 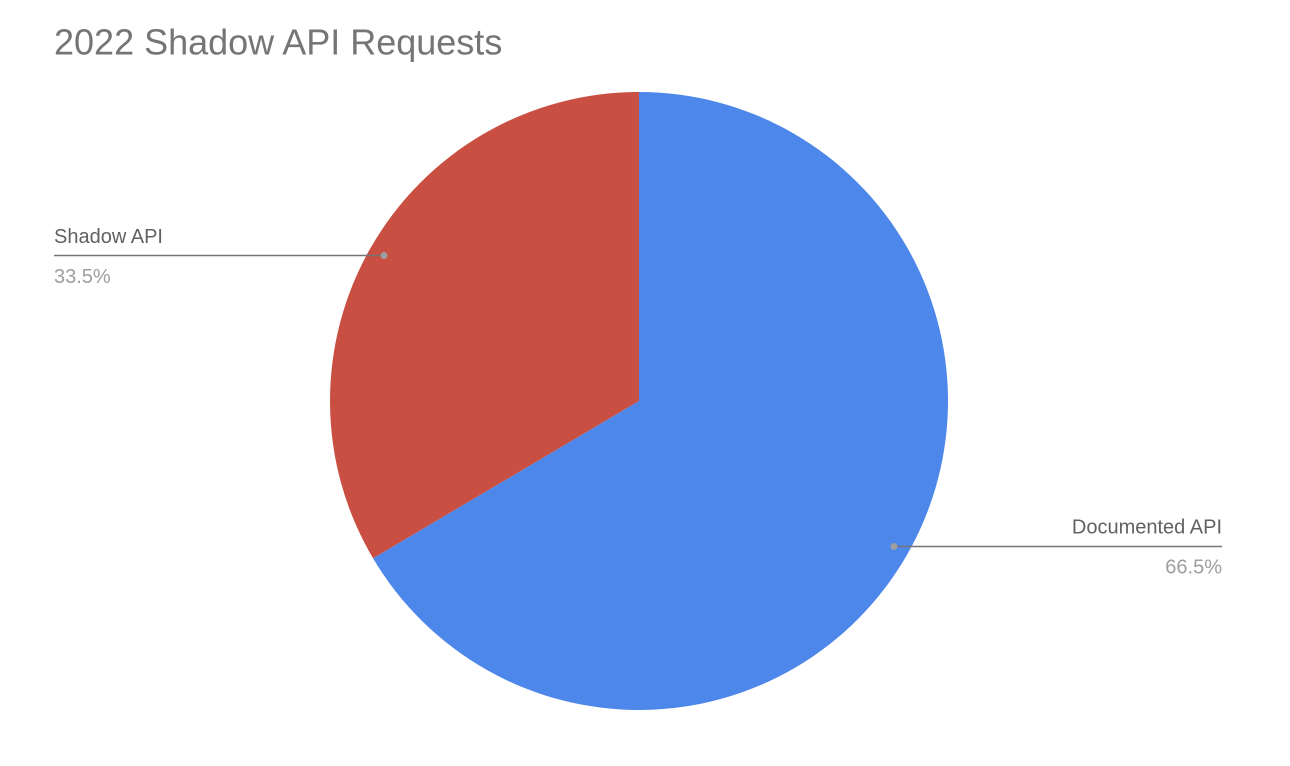 I want to click on slice-value: 66.5%, so click(x=1193, y=568).